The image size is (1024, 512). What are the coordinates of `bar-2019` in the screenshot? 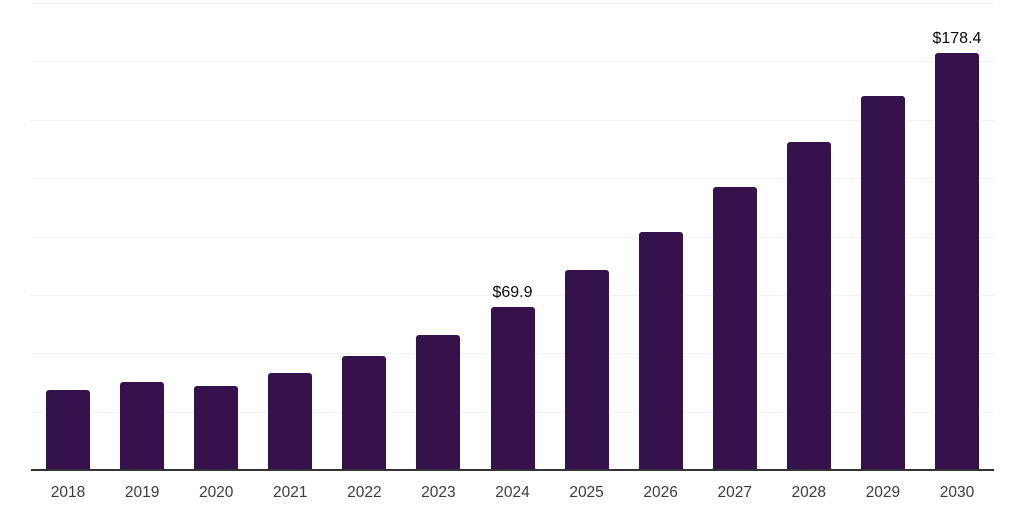 It's located at (142, 425).